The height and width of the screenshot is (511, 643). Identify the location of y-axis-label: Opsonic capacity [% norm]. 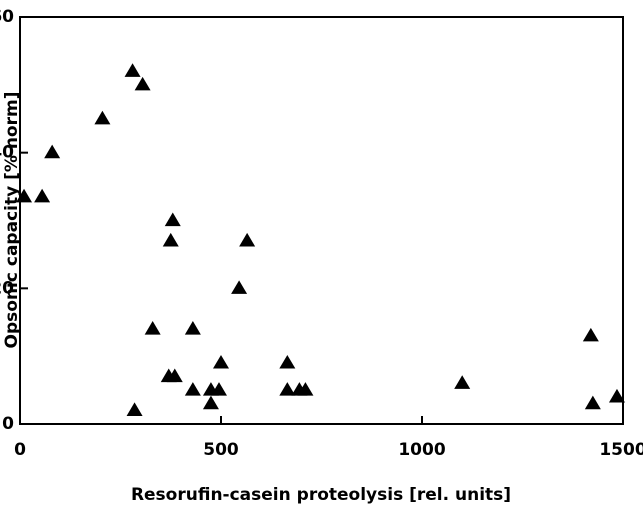
(12, 220).